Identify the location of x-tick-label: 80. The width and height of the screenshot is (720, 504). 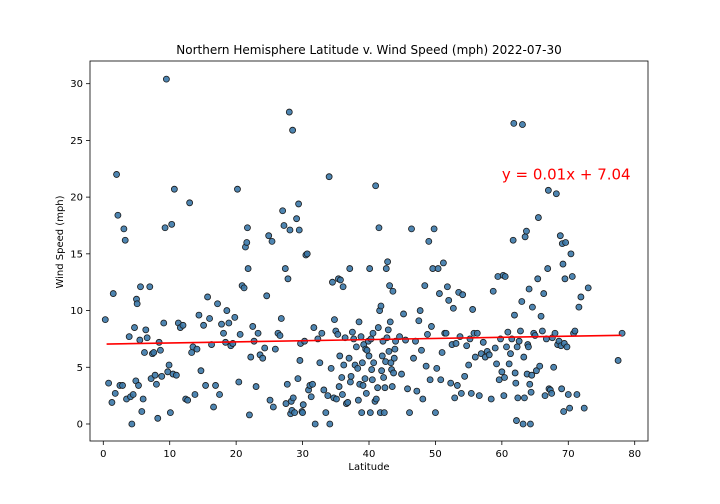
(634, 454).